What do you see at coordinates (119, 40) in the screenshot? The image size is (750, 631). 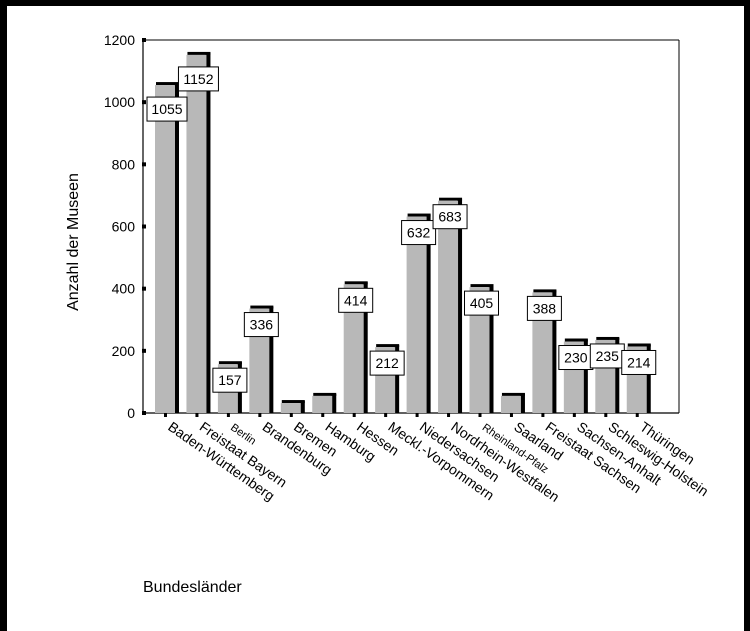 I see `y-tick-label: 1200` at bounding box center [119, 40].